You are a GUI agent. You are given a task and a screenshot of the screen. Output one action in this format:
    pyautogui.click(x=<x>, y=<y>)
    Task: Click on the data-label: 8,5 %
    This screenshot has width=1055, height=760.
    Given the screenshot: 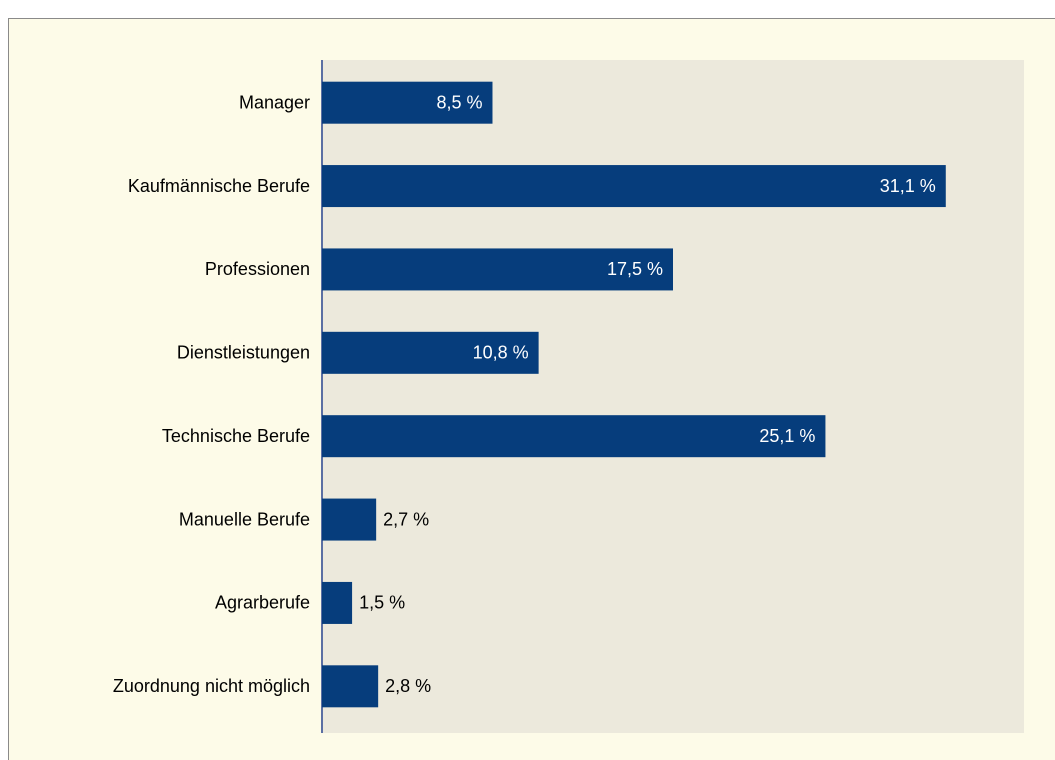 What is the action you would take?
    pyautogui.click(x=459, y=102)
    